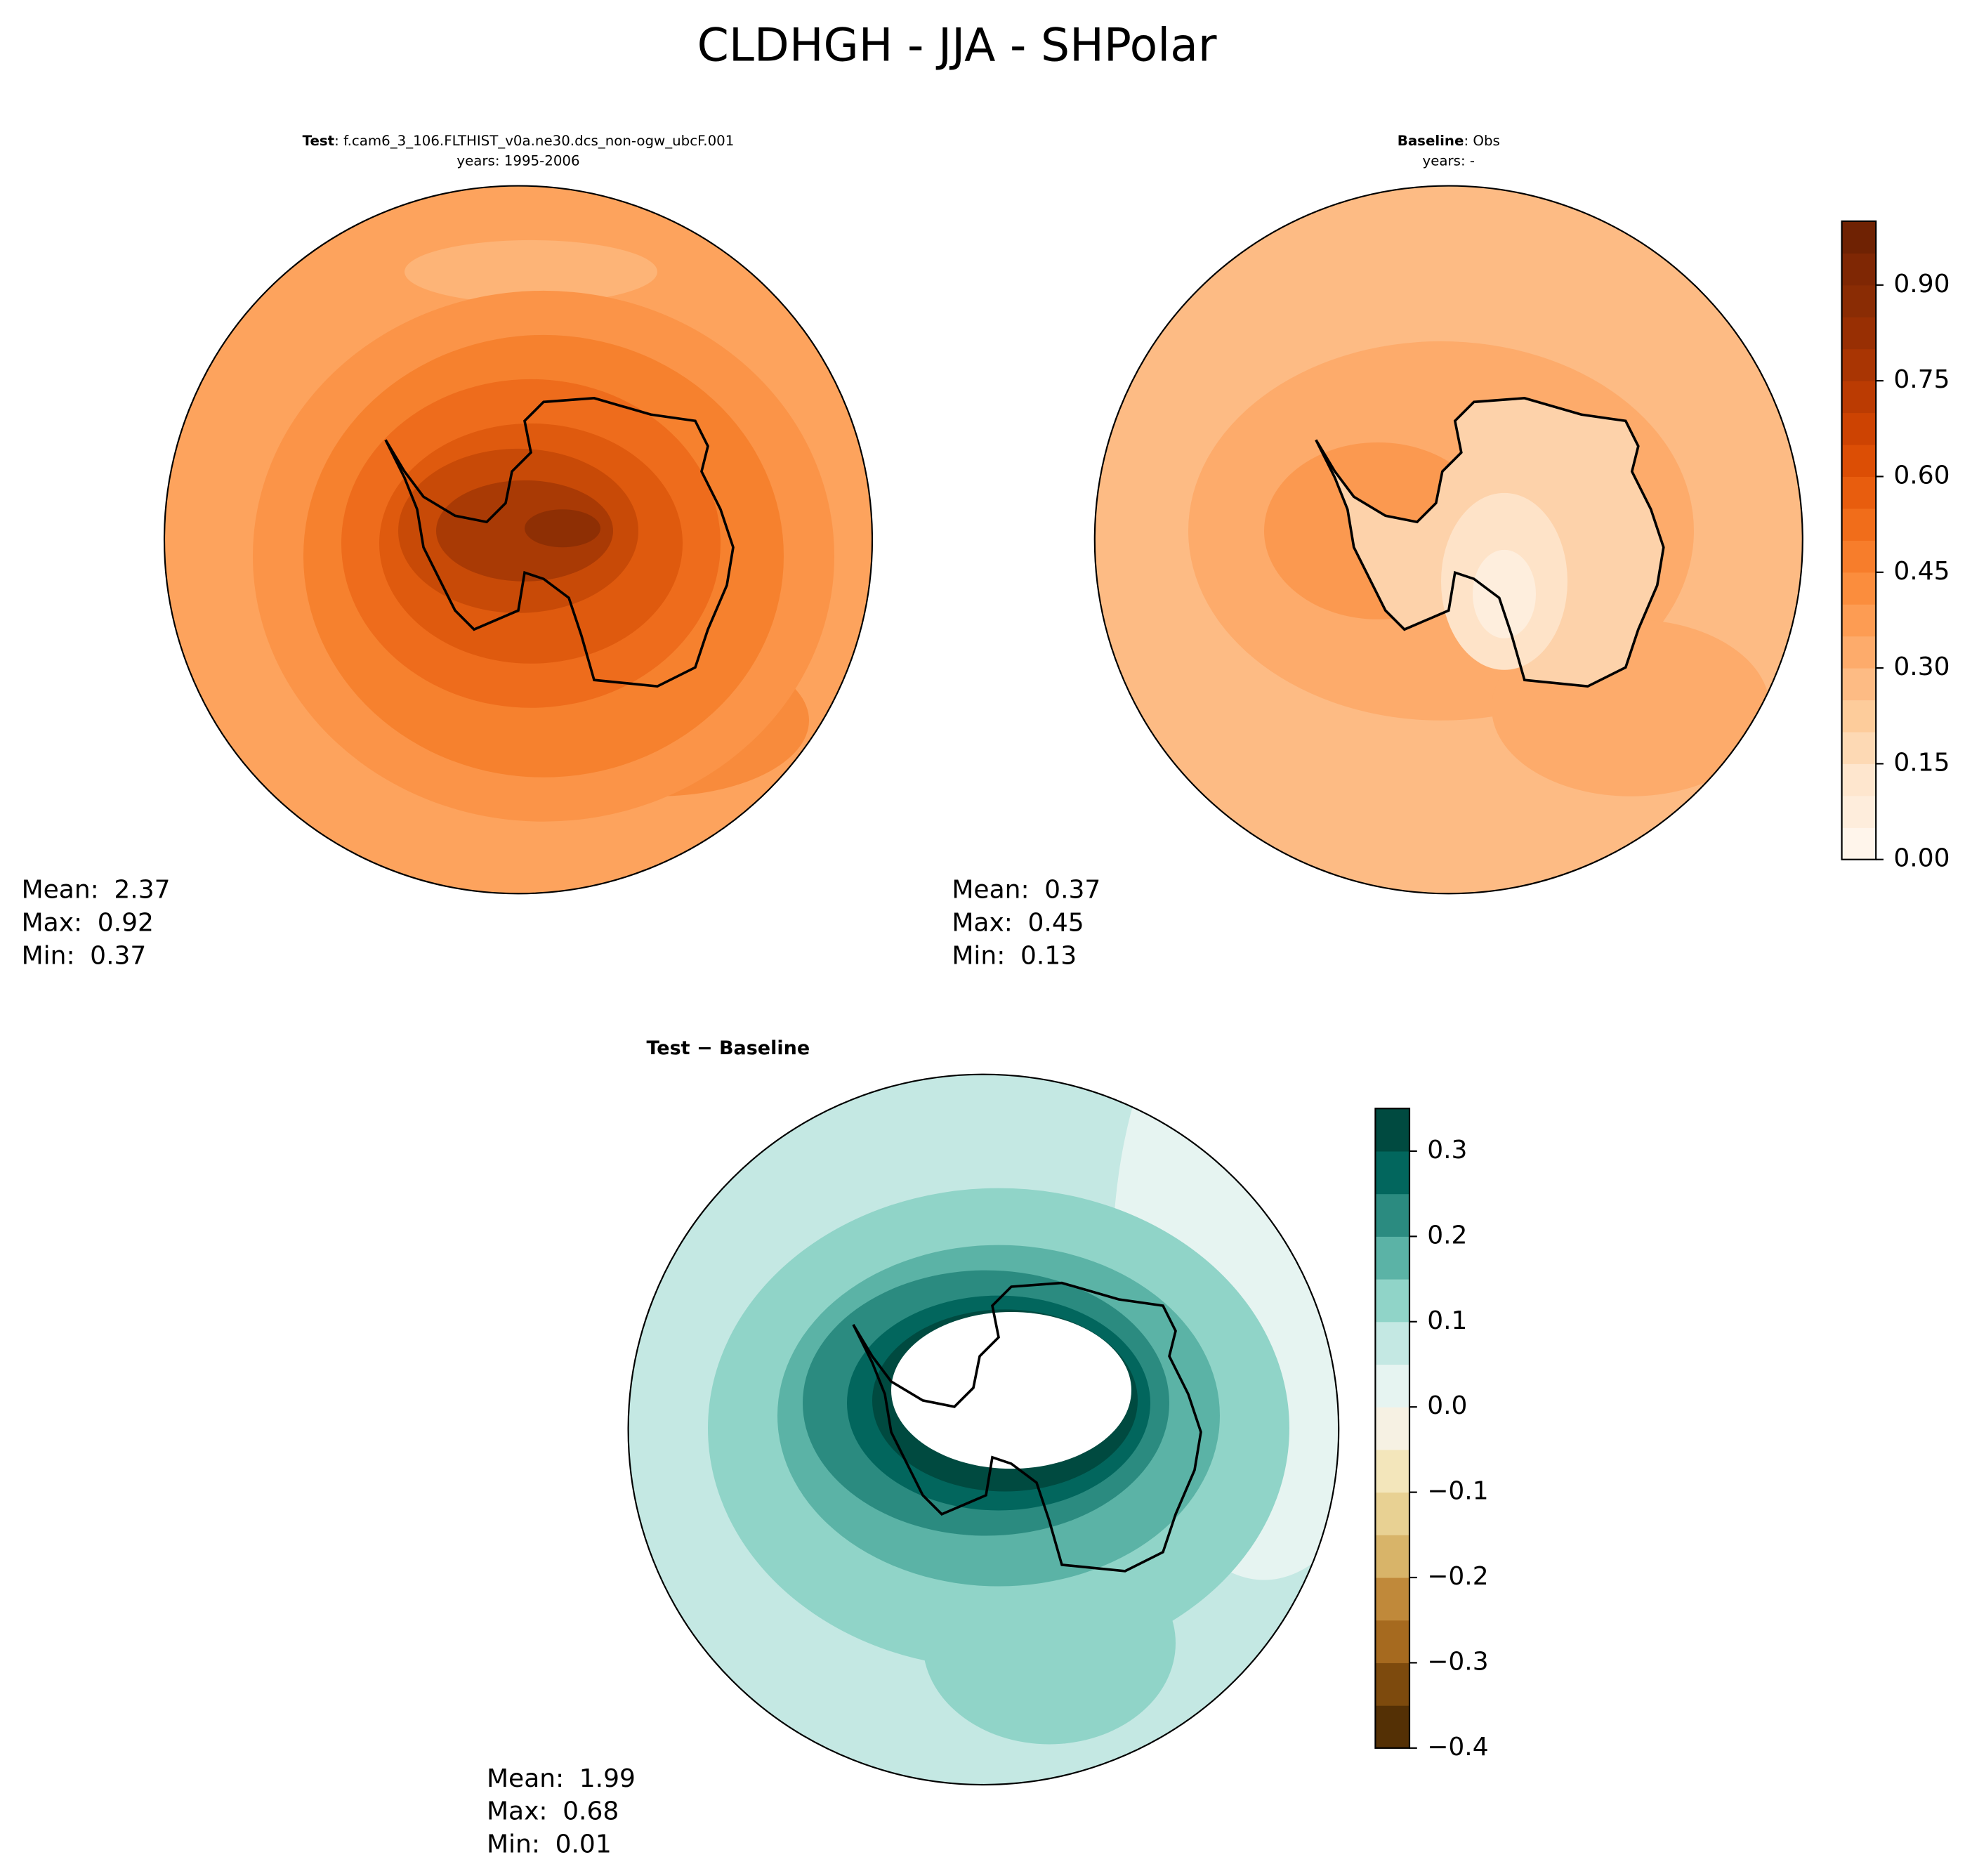  Describe the element at coordinates (1921, 284) in the screenshot. I see `colorbar-tick-label: 0.90` at that location.